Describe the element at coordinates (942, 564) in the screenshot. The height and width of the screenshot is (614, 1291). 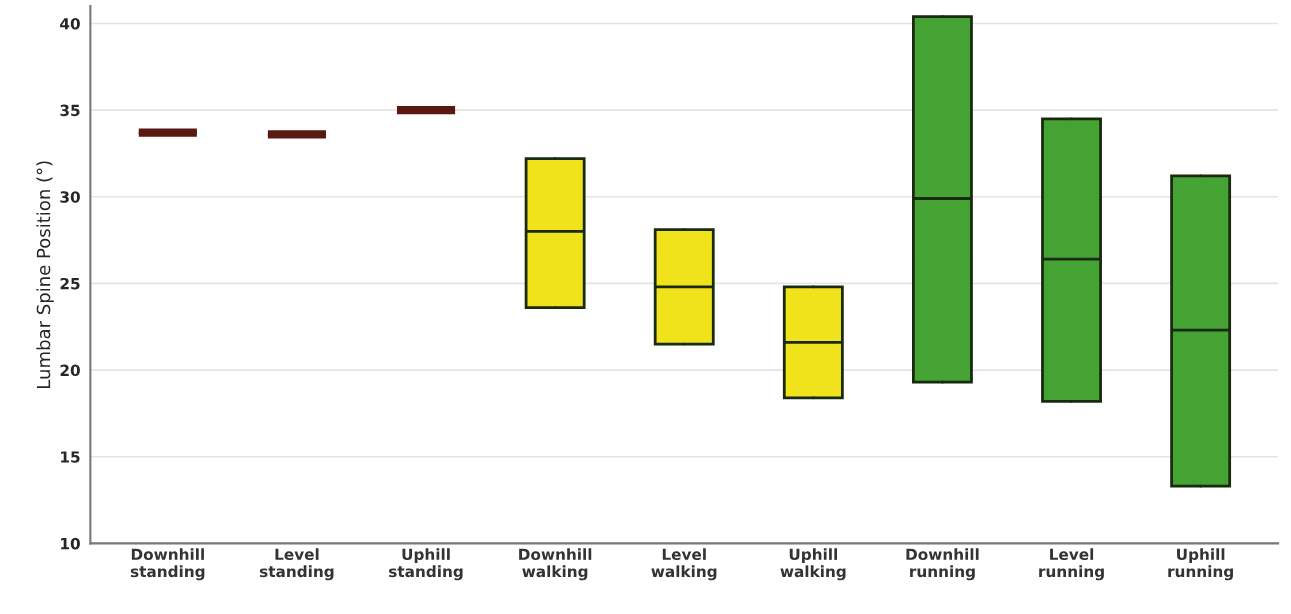
I see `x-tick-label: Downhill running` at that location.